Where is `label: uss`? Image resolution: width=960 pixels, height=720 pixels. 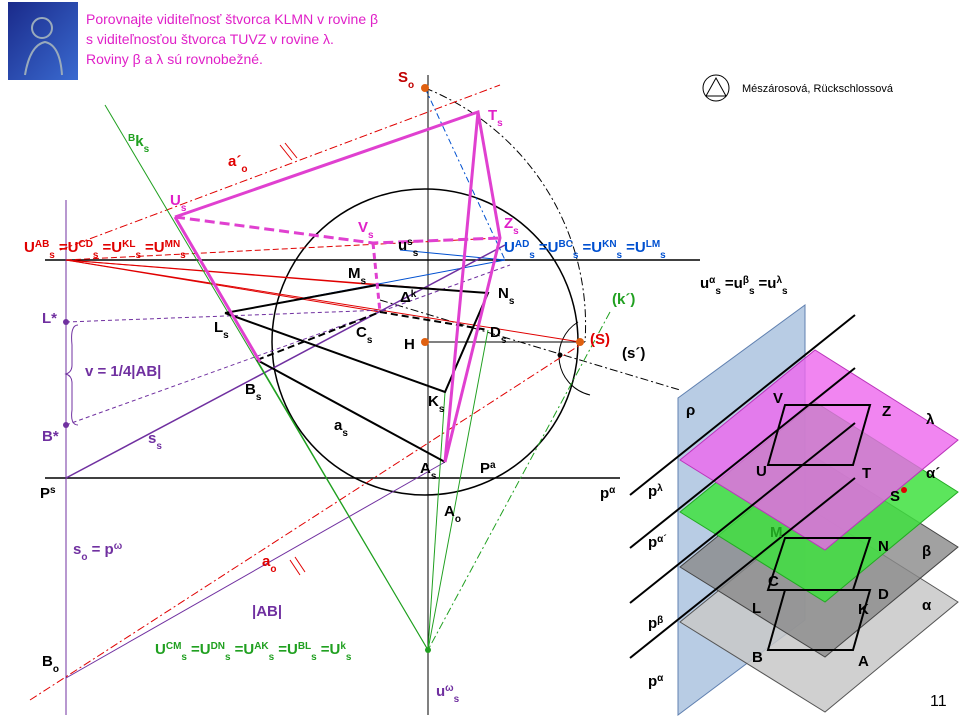
label: uss is located at coordinates (408, 248).